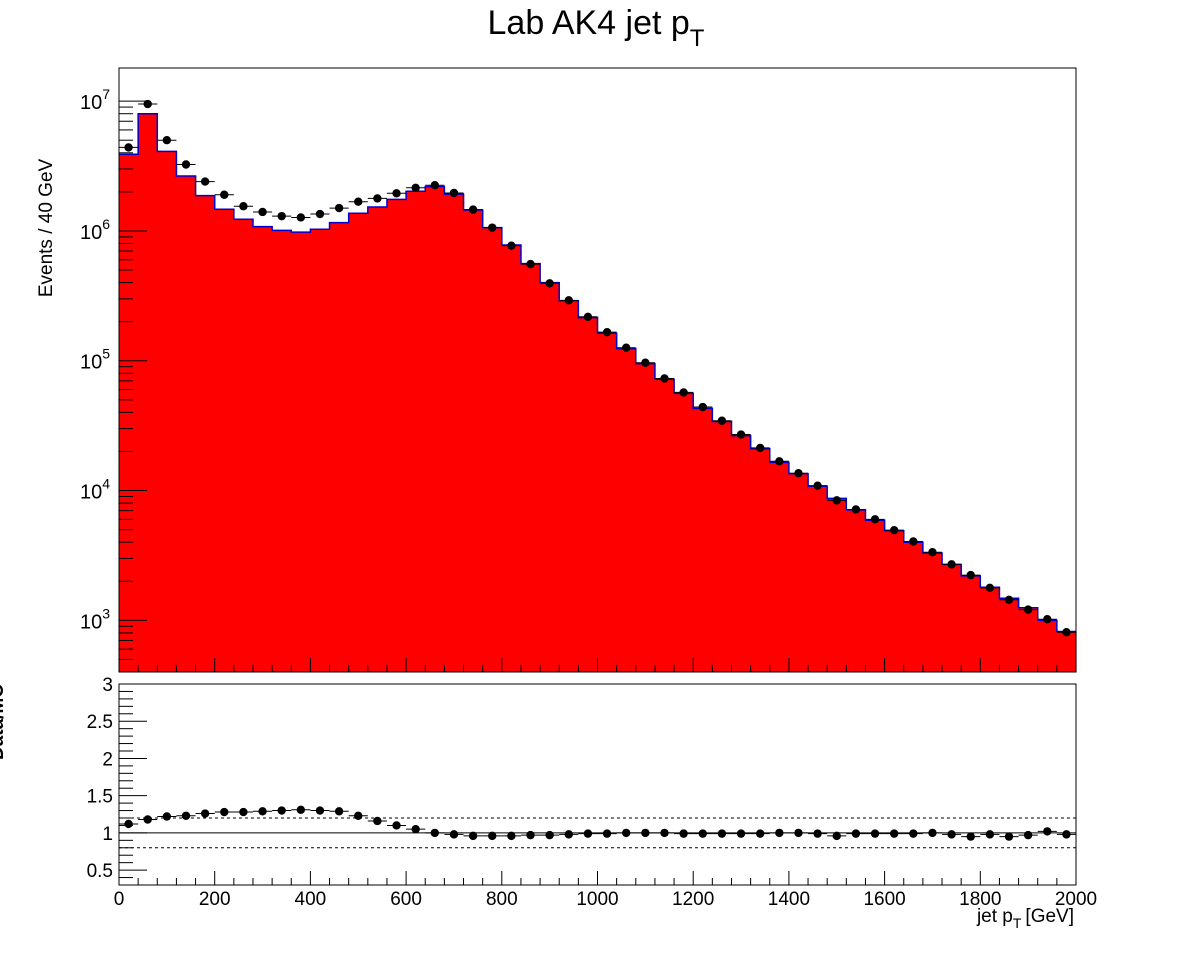  I want to click on y-tick-label: 10⁵, so click(95, 360).